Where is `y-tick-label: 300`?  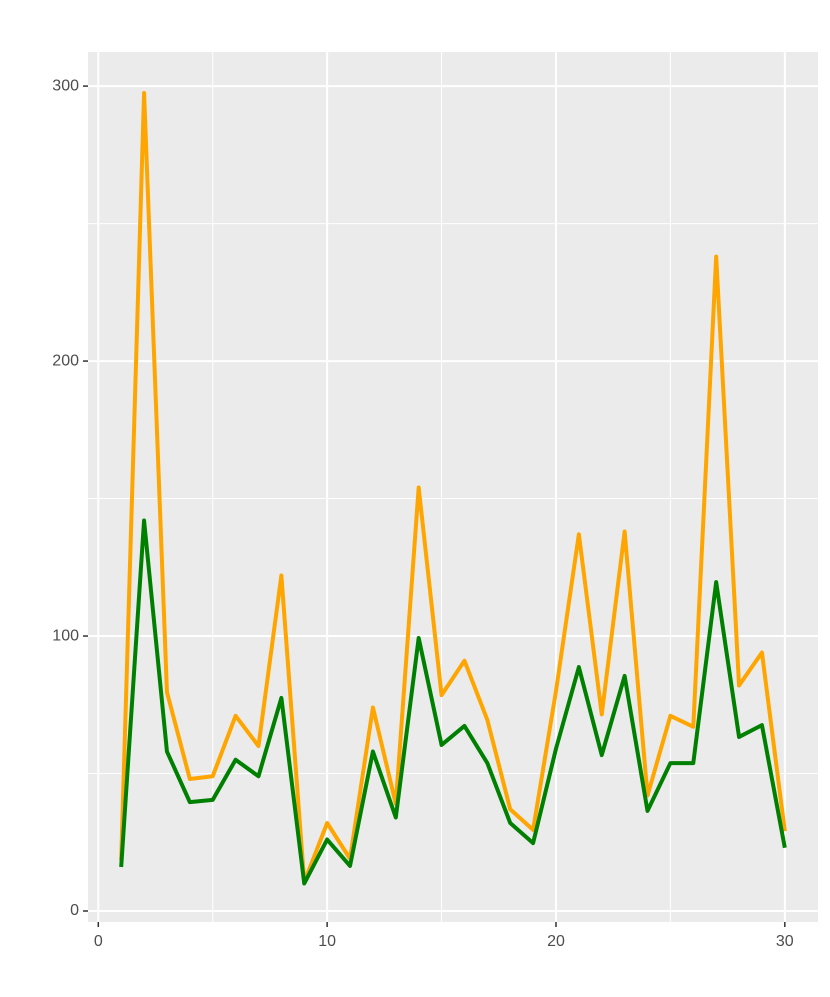 y-tick-label: 300 is located at coordinates (65, 85).